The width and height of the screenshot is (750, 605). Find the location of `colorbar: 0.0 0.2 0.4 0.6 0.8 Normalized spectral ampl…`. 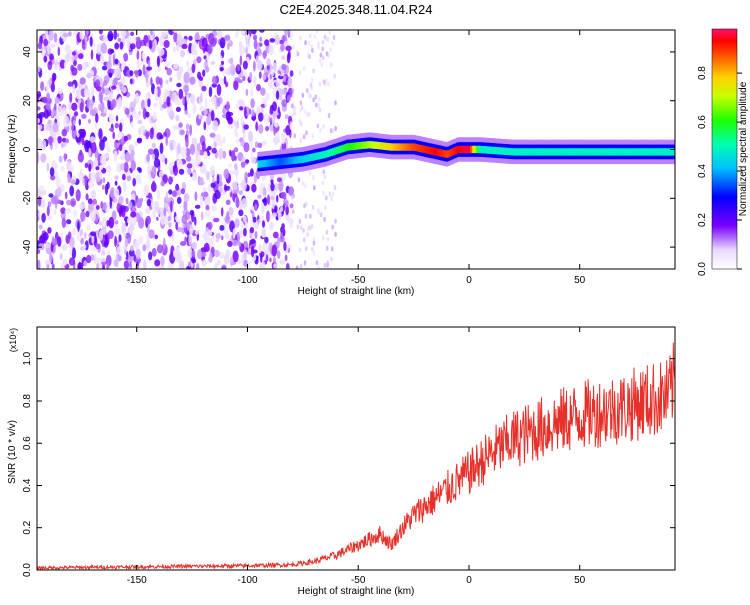

colorbar: 0.0 0.2 0.4 0.6 0.8 Normalized spectral ampl… is located at coordinates (723, 152).